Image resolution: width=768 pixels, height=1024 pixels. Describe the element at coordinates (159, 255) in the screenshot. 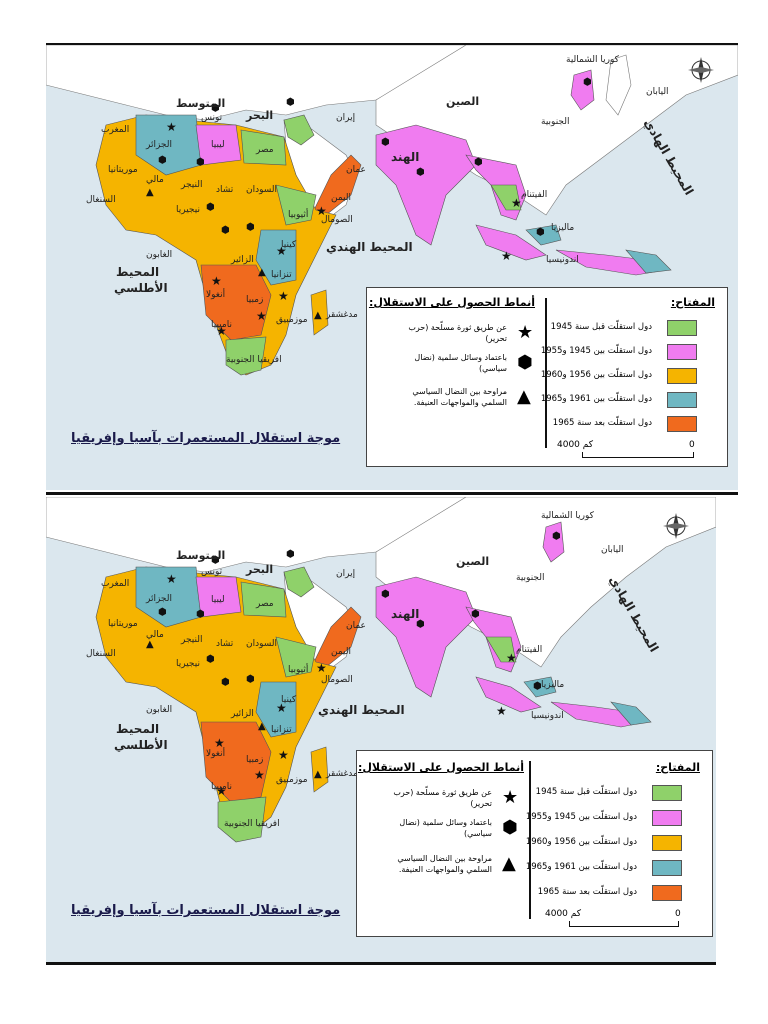

I see `label-gabon: الغابون` at that location.